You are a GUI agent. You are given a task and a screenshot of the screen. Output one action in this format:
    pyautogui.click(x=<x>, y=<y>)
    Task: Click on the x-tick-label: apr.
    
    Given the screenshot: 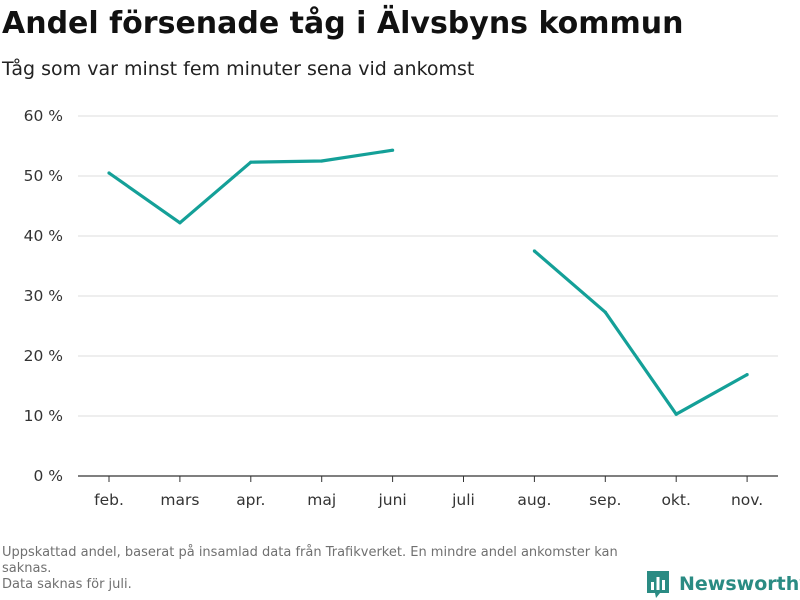 What is the action you would take?
    pyautogui.click(x=250, y=500)
    